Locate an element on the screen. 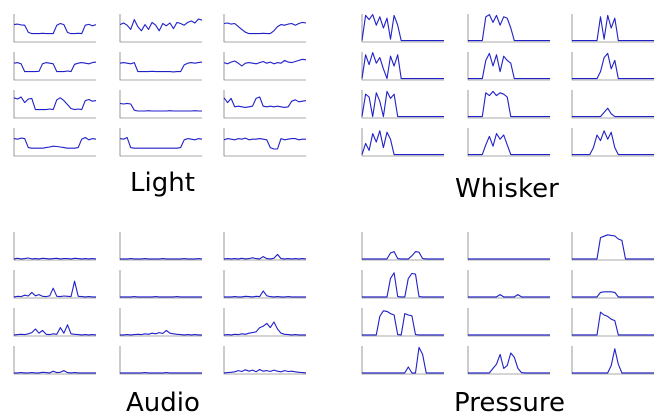  group-label-pressure: Pressure is located at coordinates (509, 403).